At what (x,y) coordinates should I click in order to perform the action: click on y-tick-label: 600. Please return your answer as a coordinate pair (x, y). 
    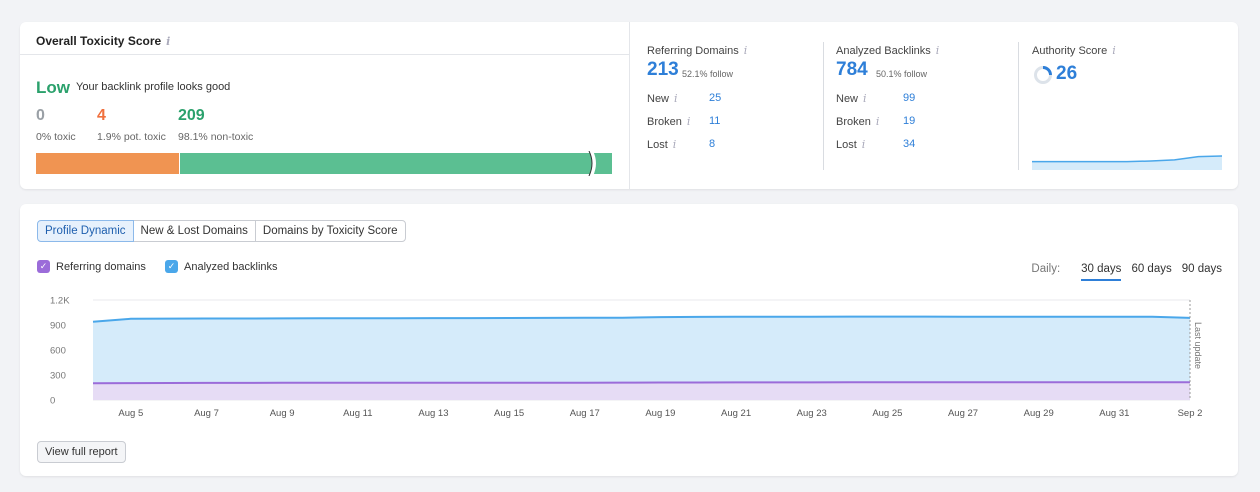
    Looking at the image, I should click on (58, 351).